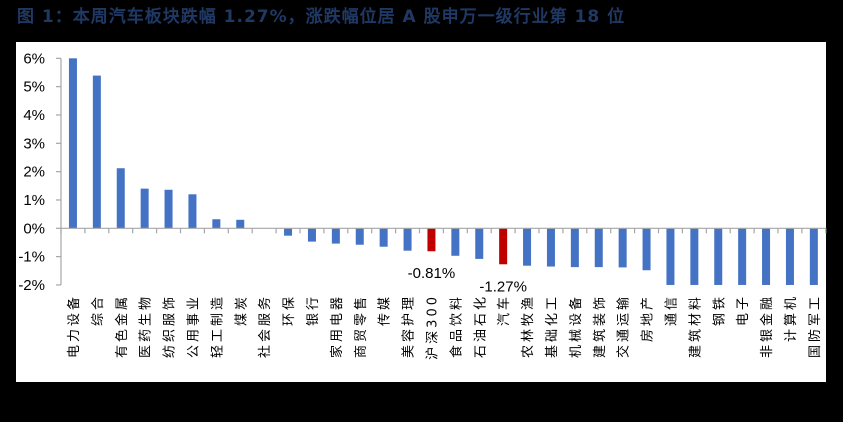 The width and height of the screenshot is (843, 422). I want to click on x-category-label: 电子, so click(743, 310).